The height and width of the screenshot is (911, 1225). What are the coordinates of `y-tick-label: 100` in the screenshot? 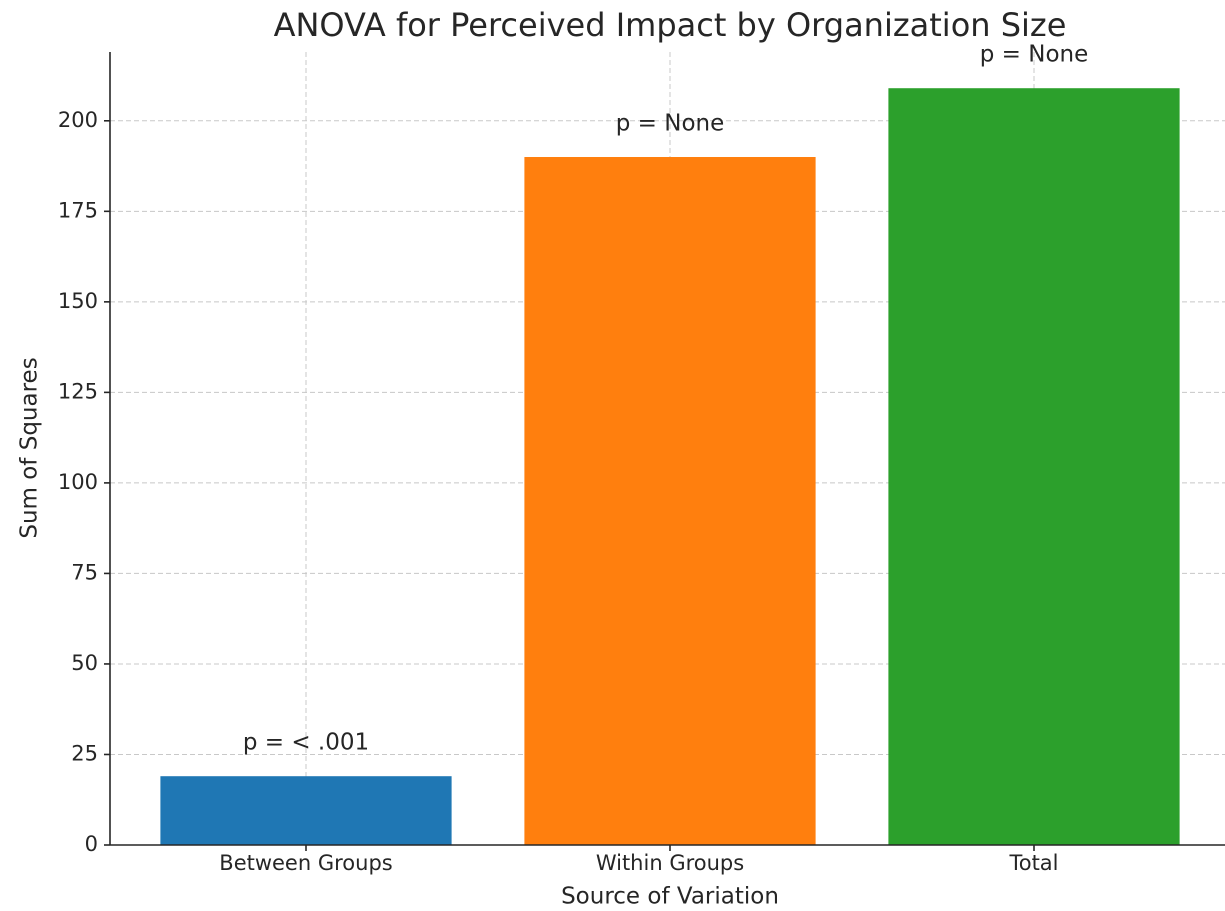 It's located at (78, 482).